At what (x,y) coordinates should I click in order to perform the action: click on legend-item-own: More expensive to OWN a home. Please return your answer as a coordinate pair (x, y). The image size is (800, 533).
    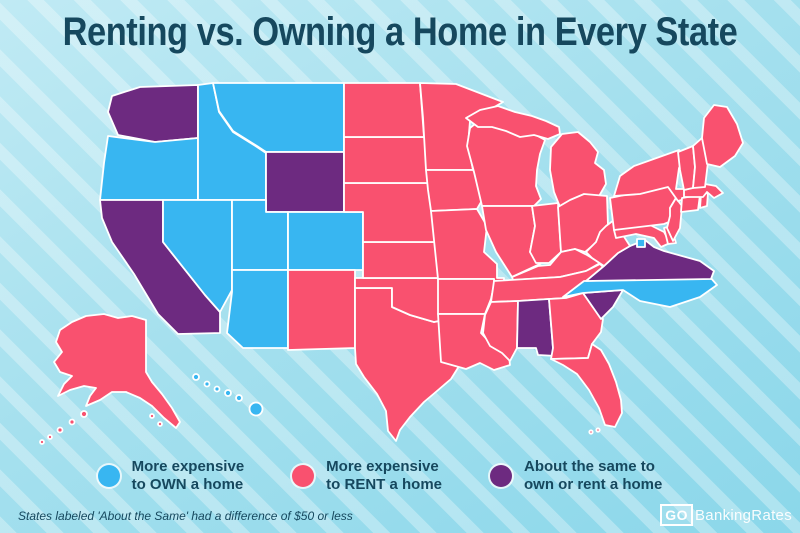
    Looking at the image, I should click on (171, 476).